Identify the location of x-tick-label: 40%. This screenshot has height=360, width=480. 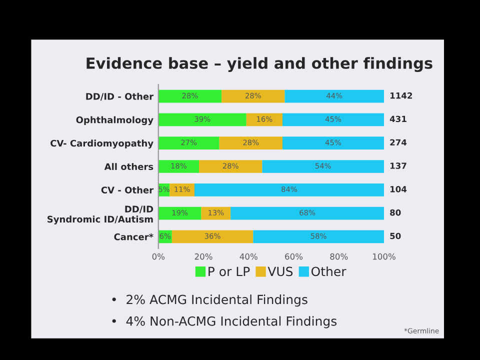
(249, 256).